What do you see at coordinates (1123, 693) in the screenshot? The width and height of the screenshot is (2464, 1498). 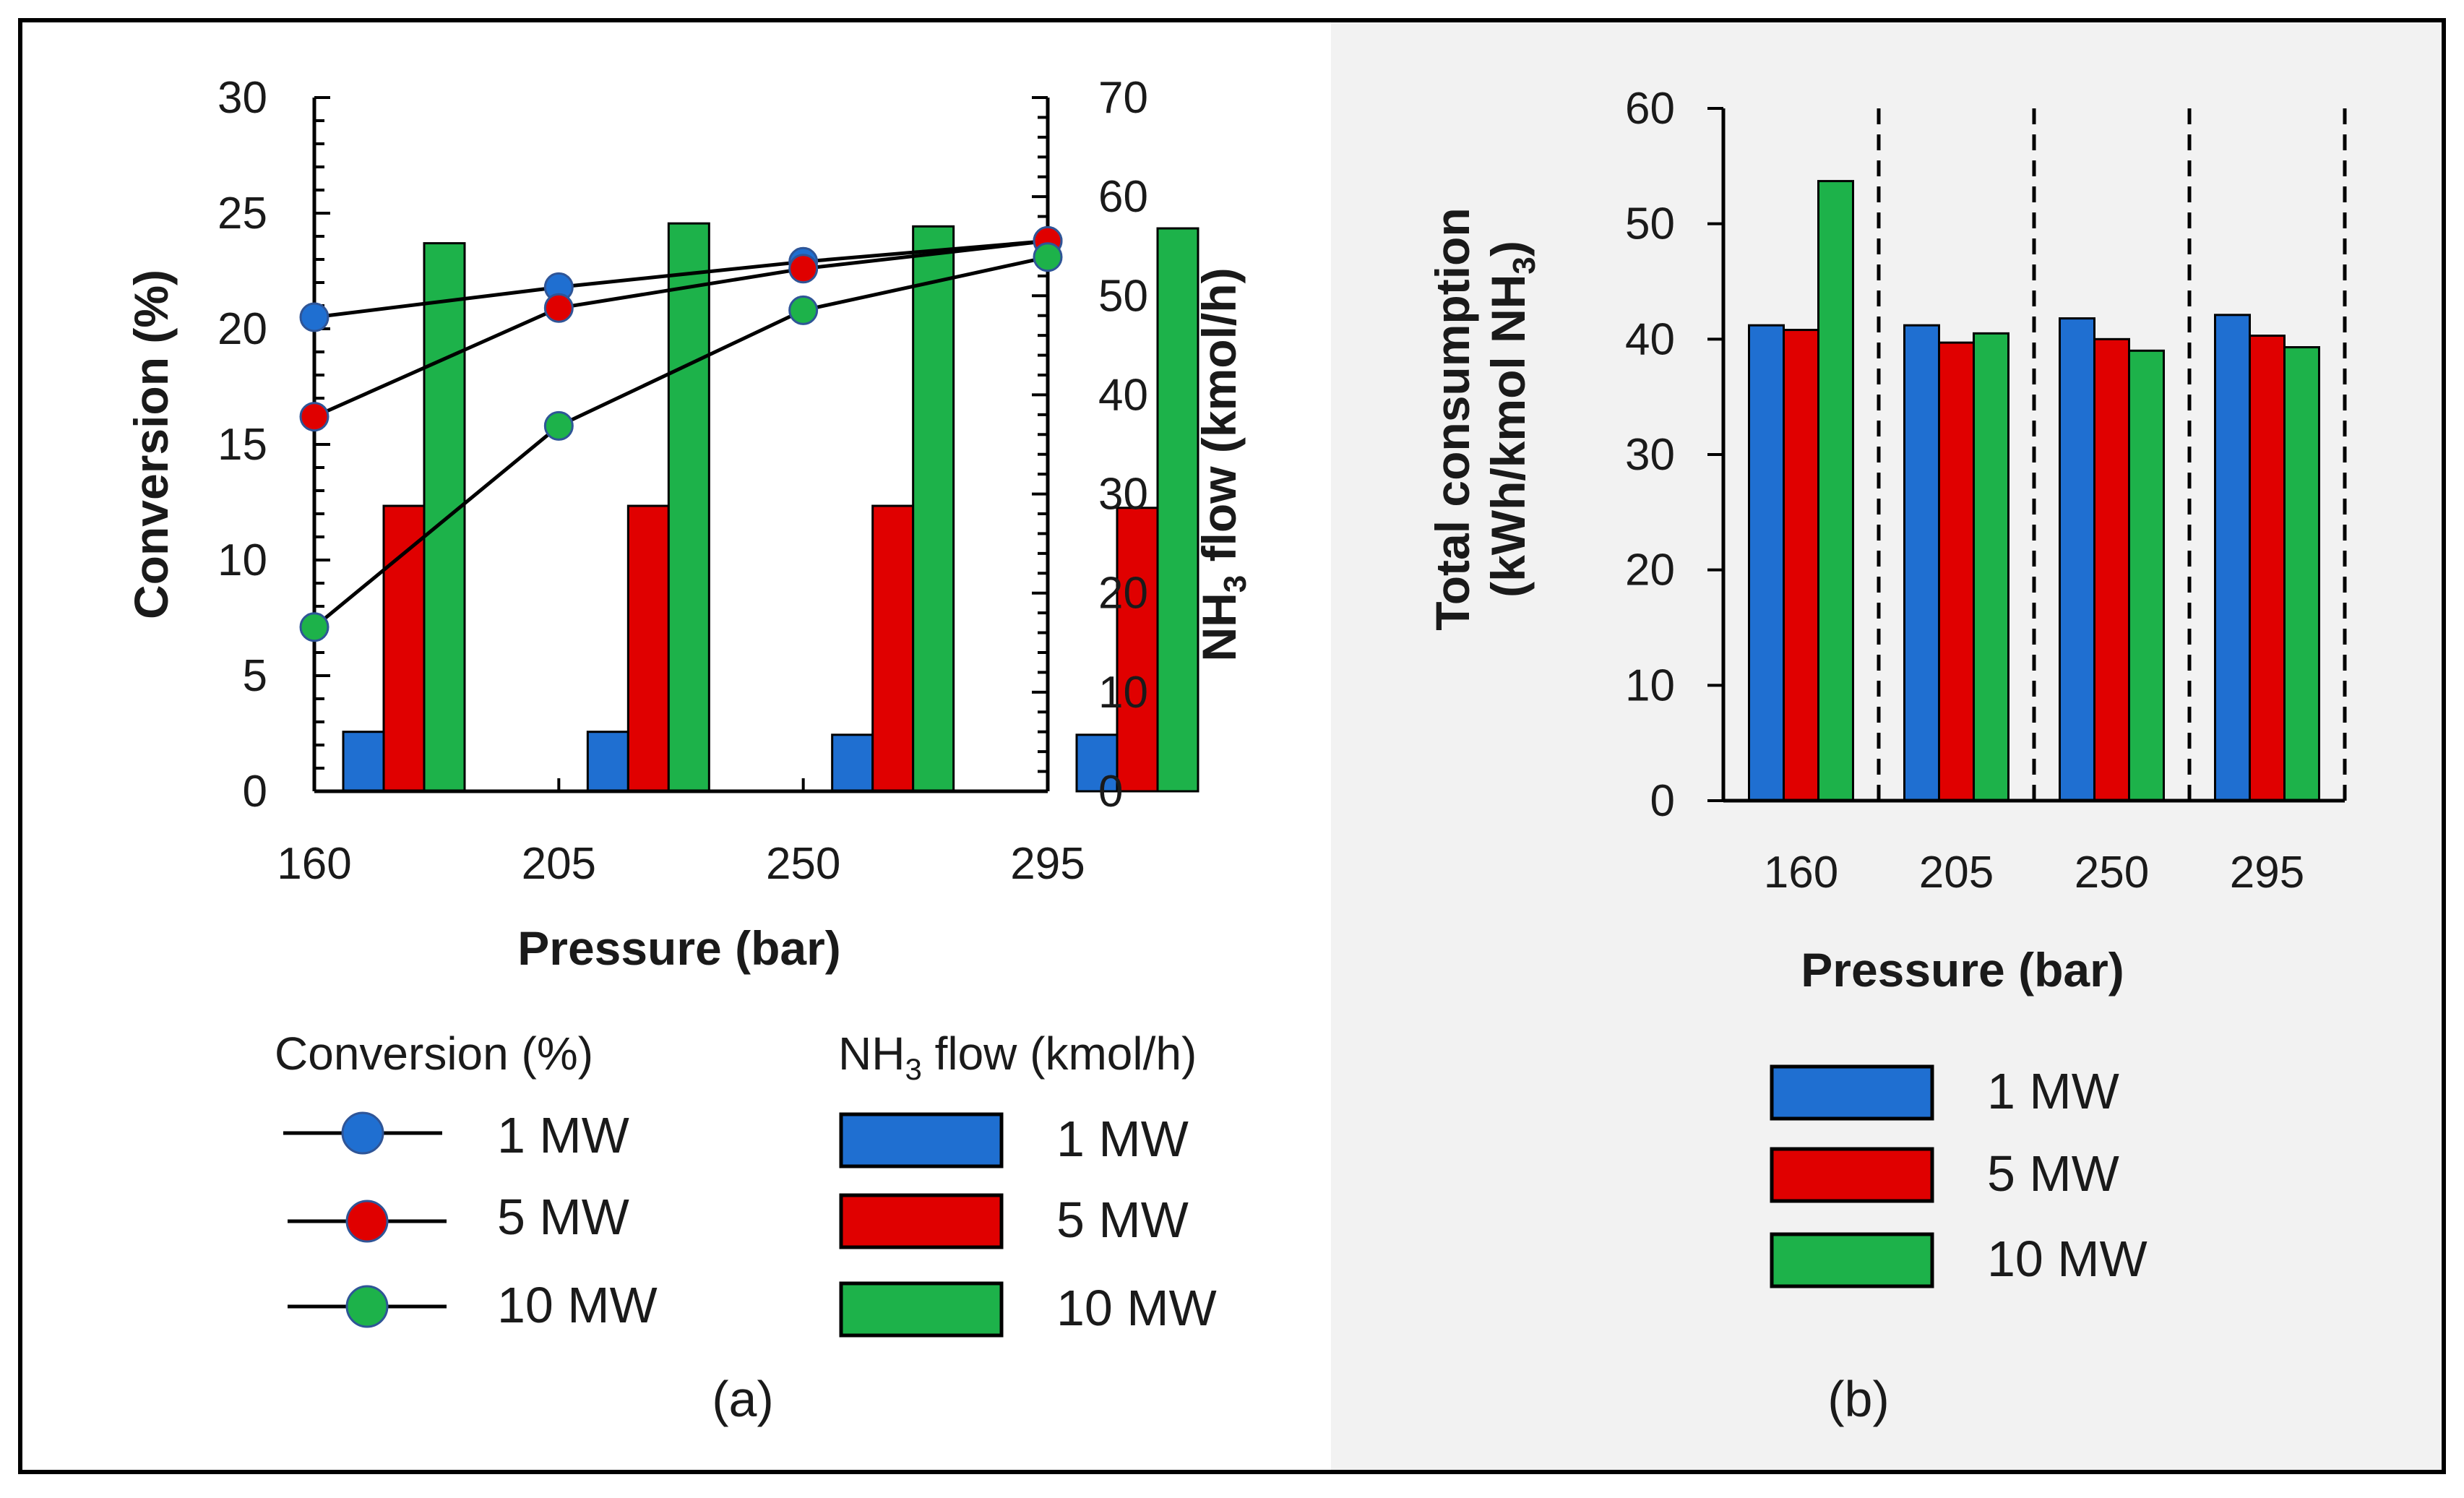 I see `tick-label-right-a: 10` at bounding box center [1123, 693].